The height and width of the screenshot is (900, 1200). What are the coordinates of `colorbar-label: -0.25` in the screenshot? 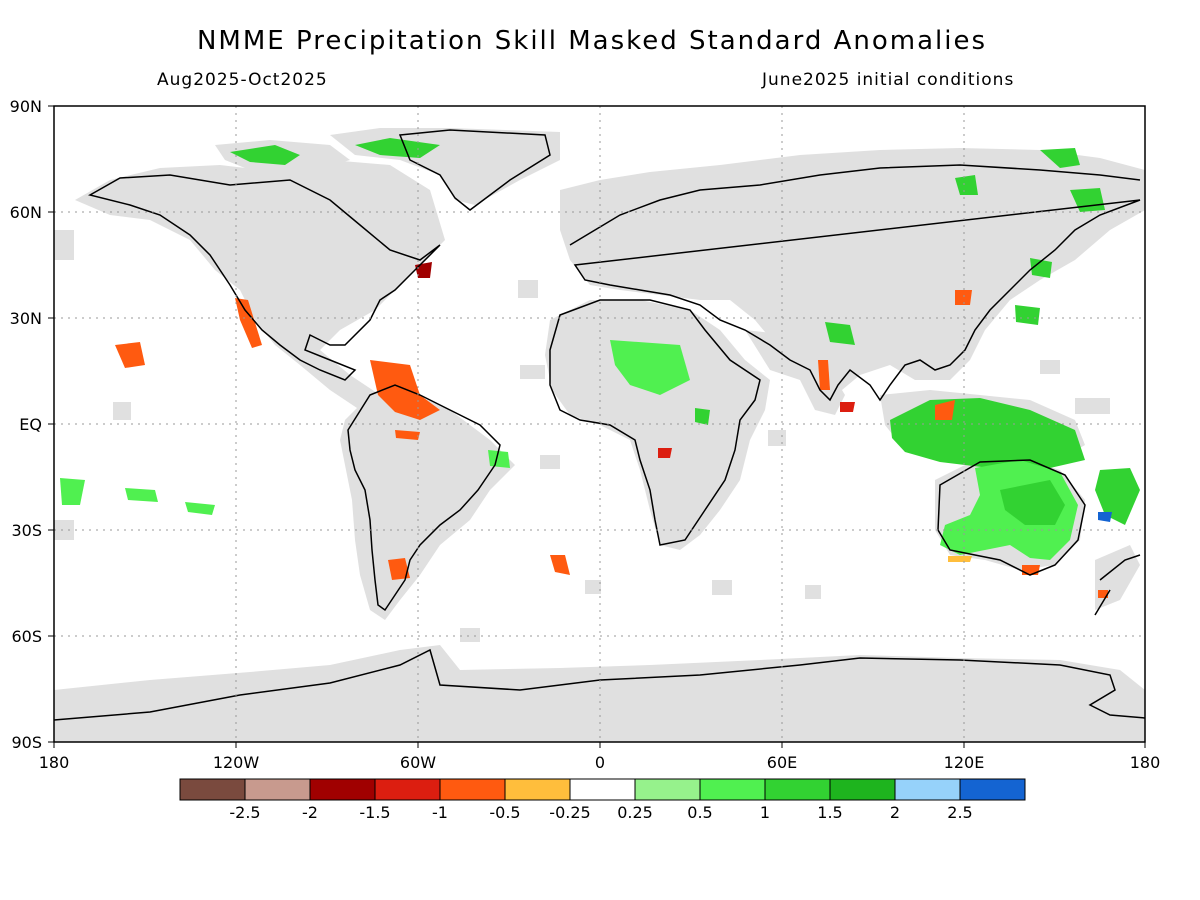 It's located at (569, 812).